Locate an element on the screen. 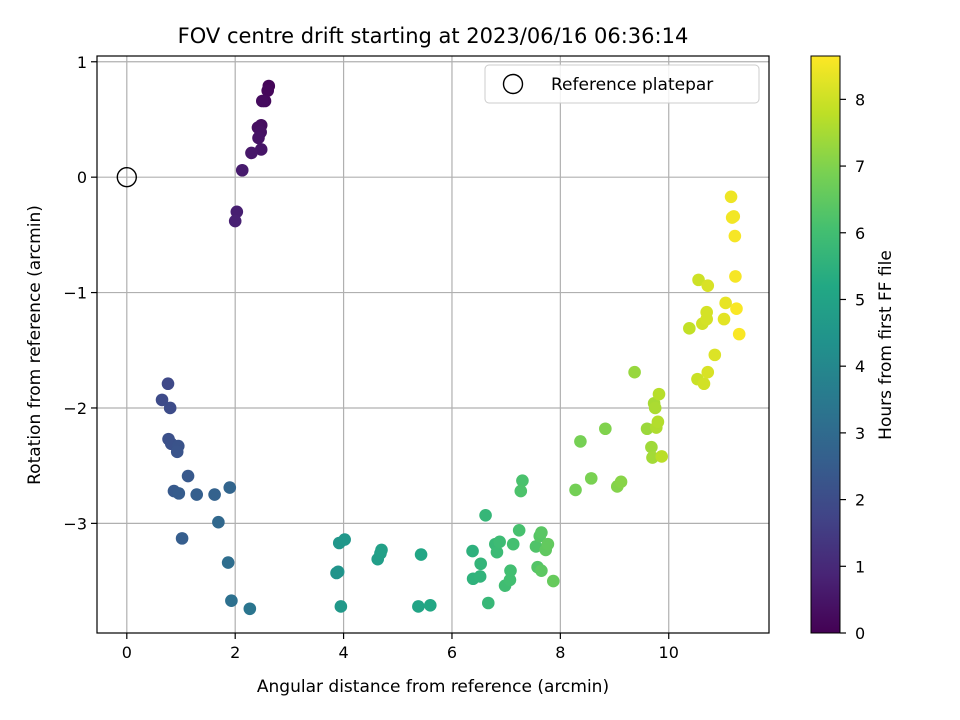  x-axis-ticks: 0 2 4 6 8 10 is located at coordinates (400, 647).